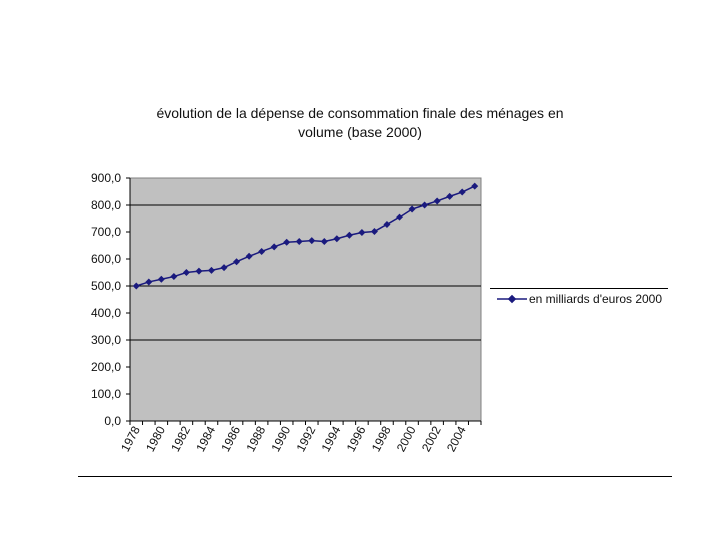  Describe the element at coordinates (456, 439) in the screenshot. I see `x-tick-label: 2004` at that location.